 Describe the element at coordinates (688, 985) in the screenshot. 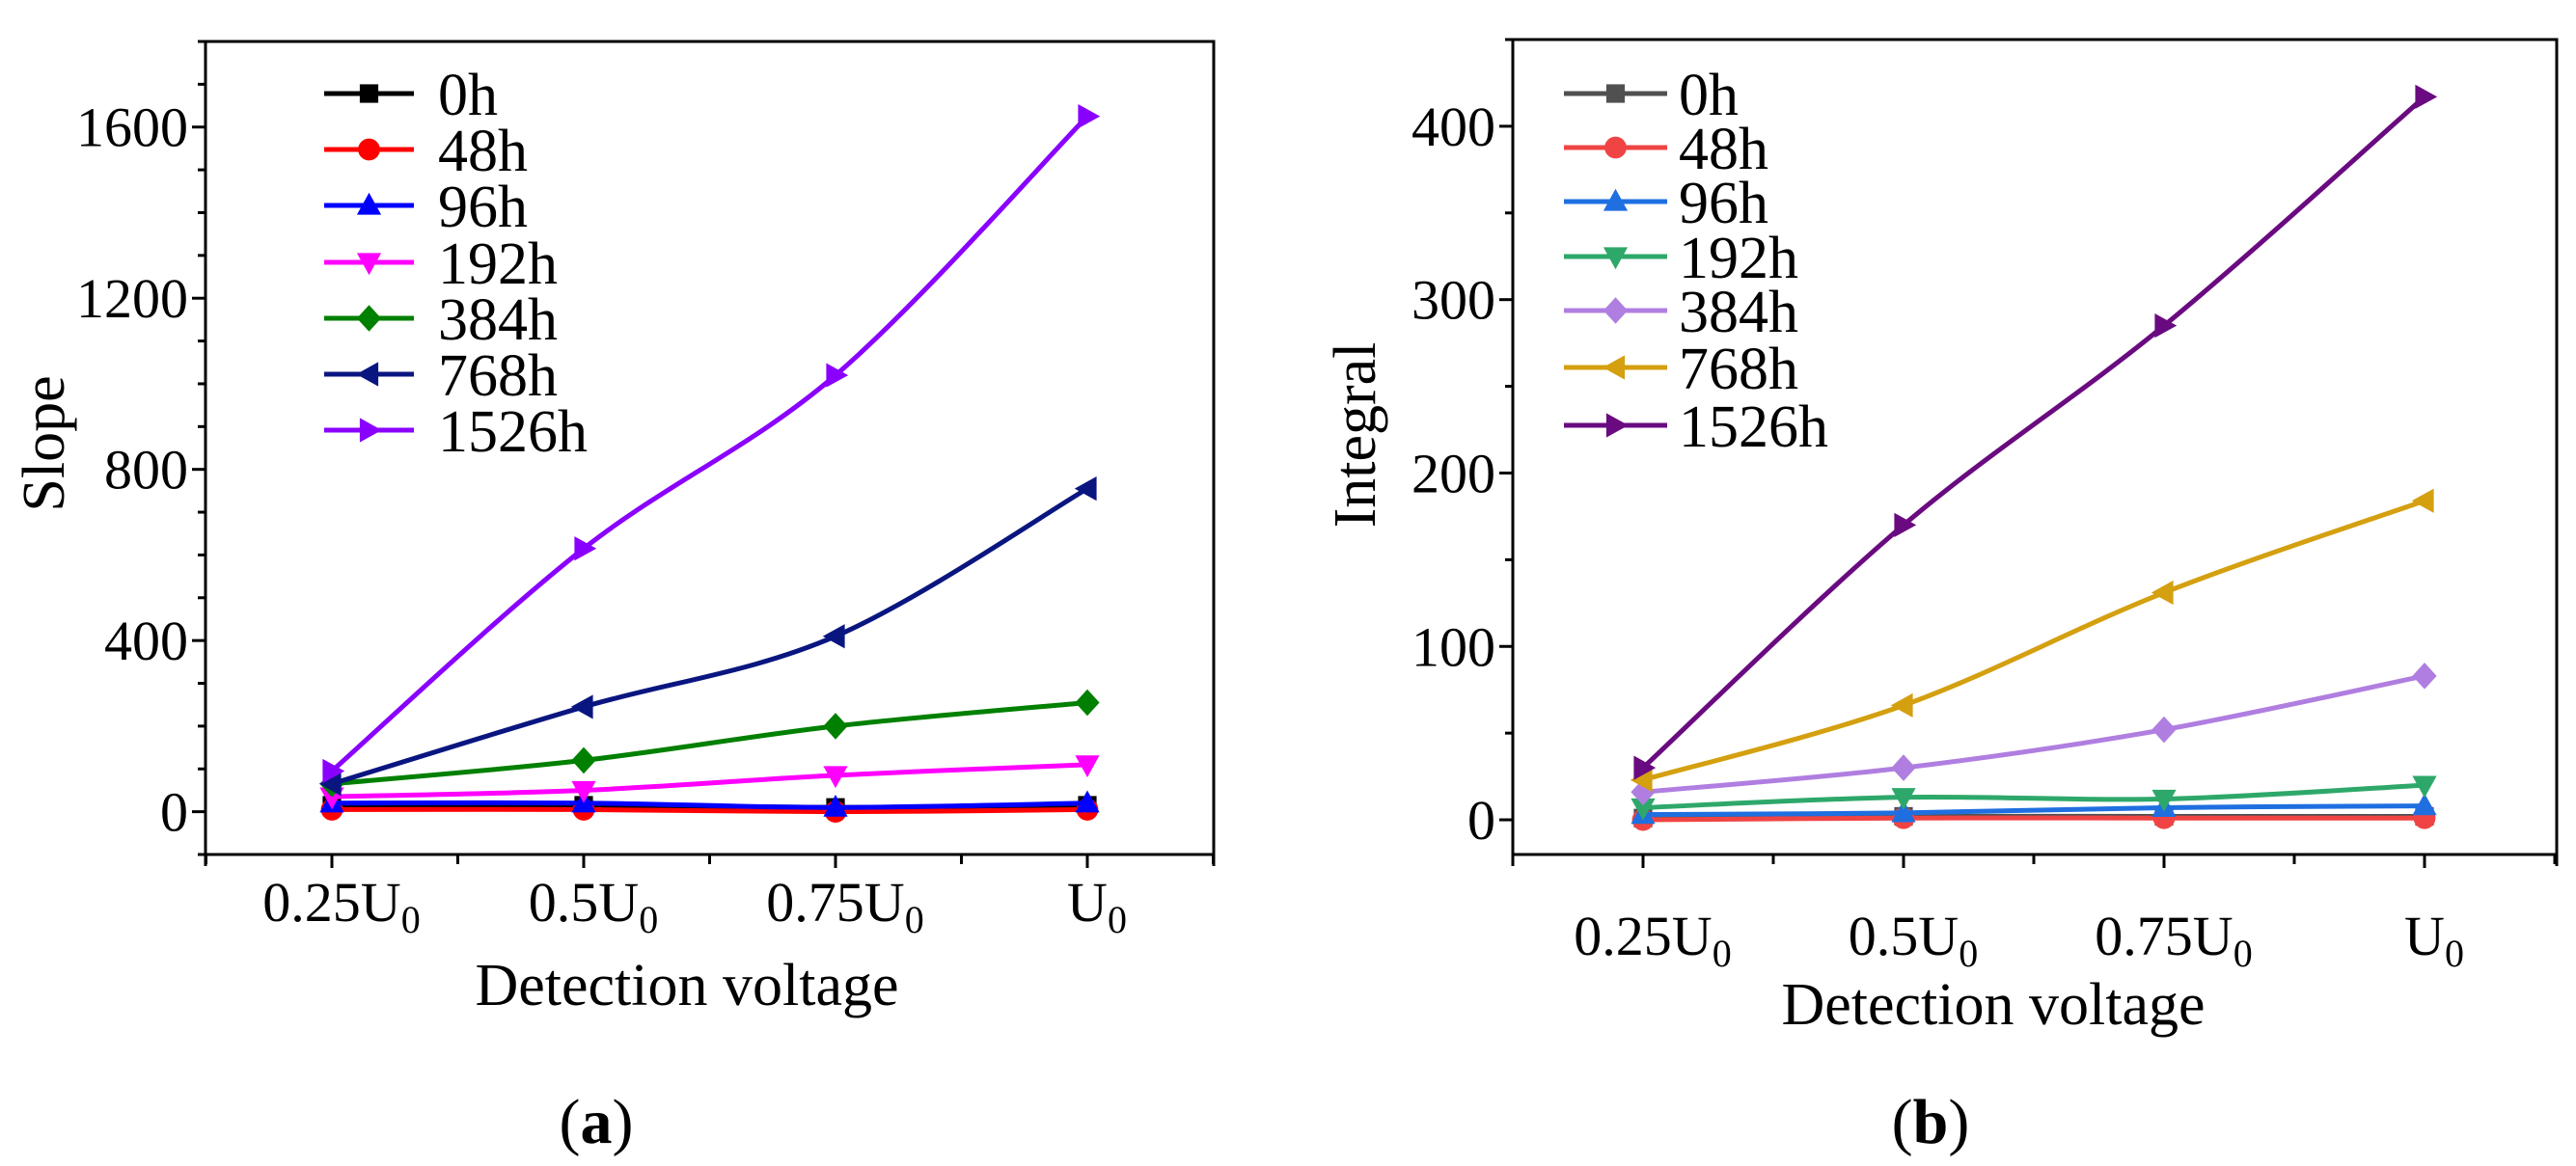

I see `x-axis-title: Detection voltage` at that location.